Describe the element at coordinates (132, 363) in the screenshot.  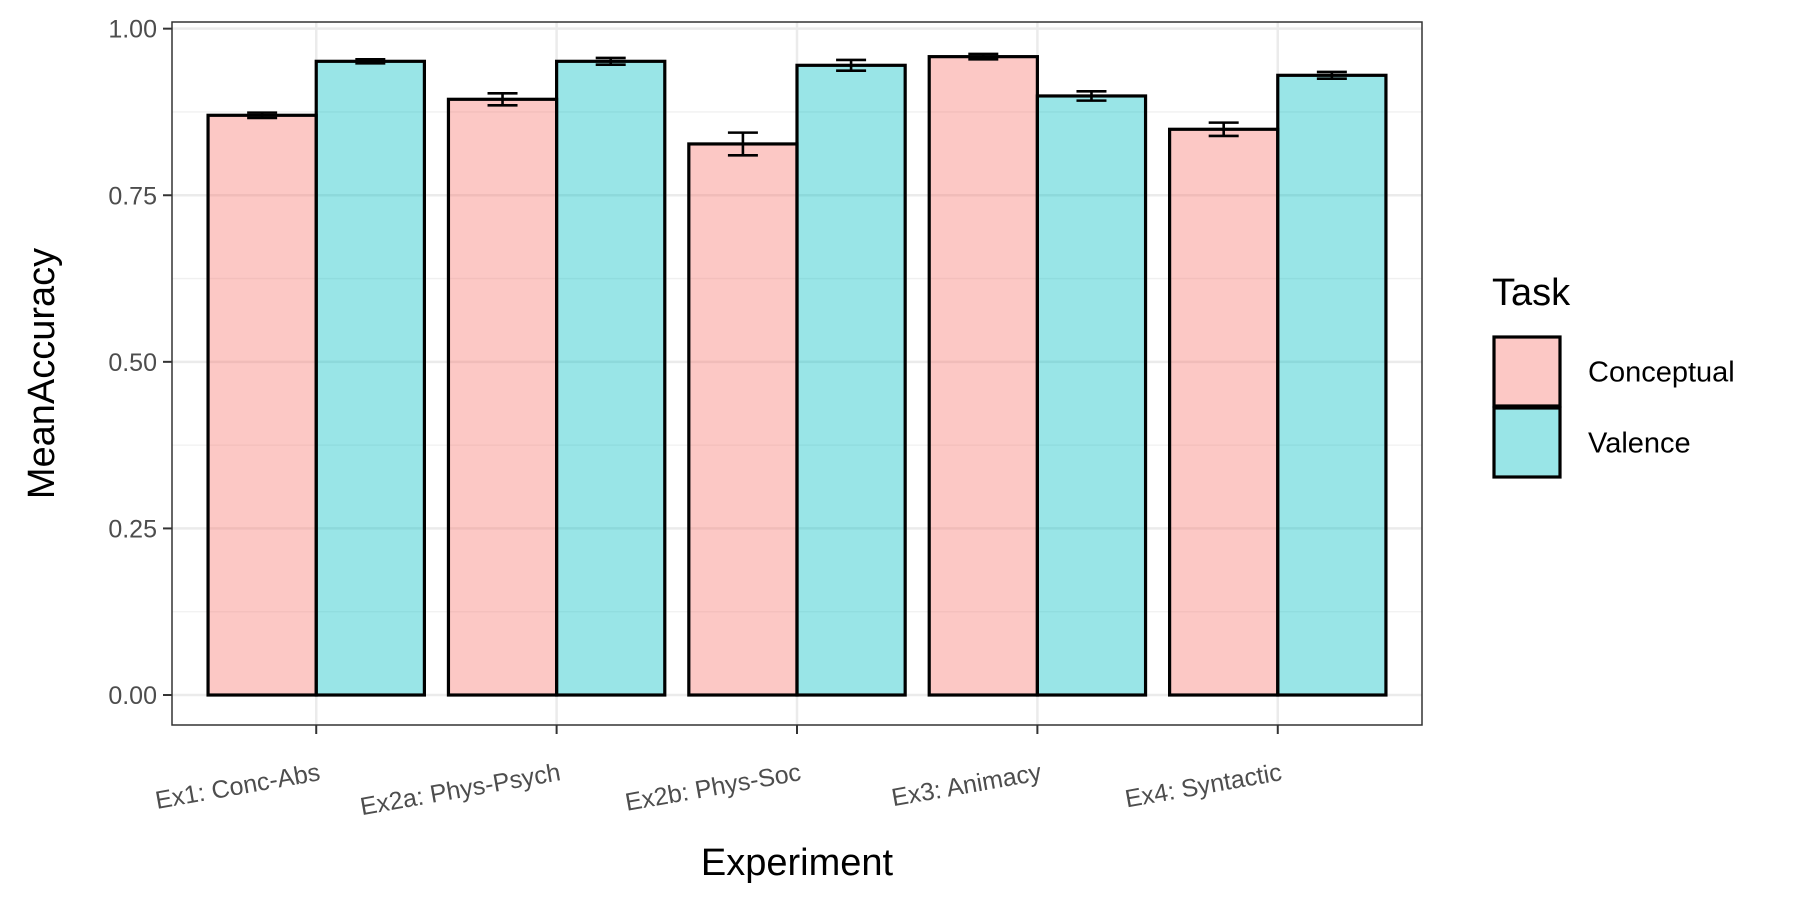
I see `y-tick-label: 0.50` at that location.